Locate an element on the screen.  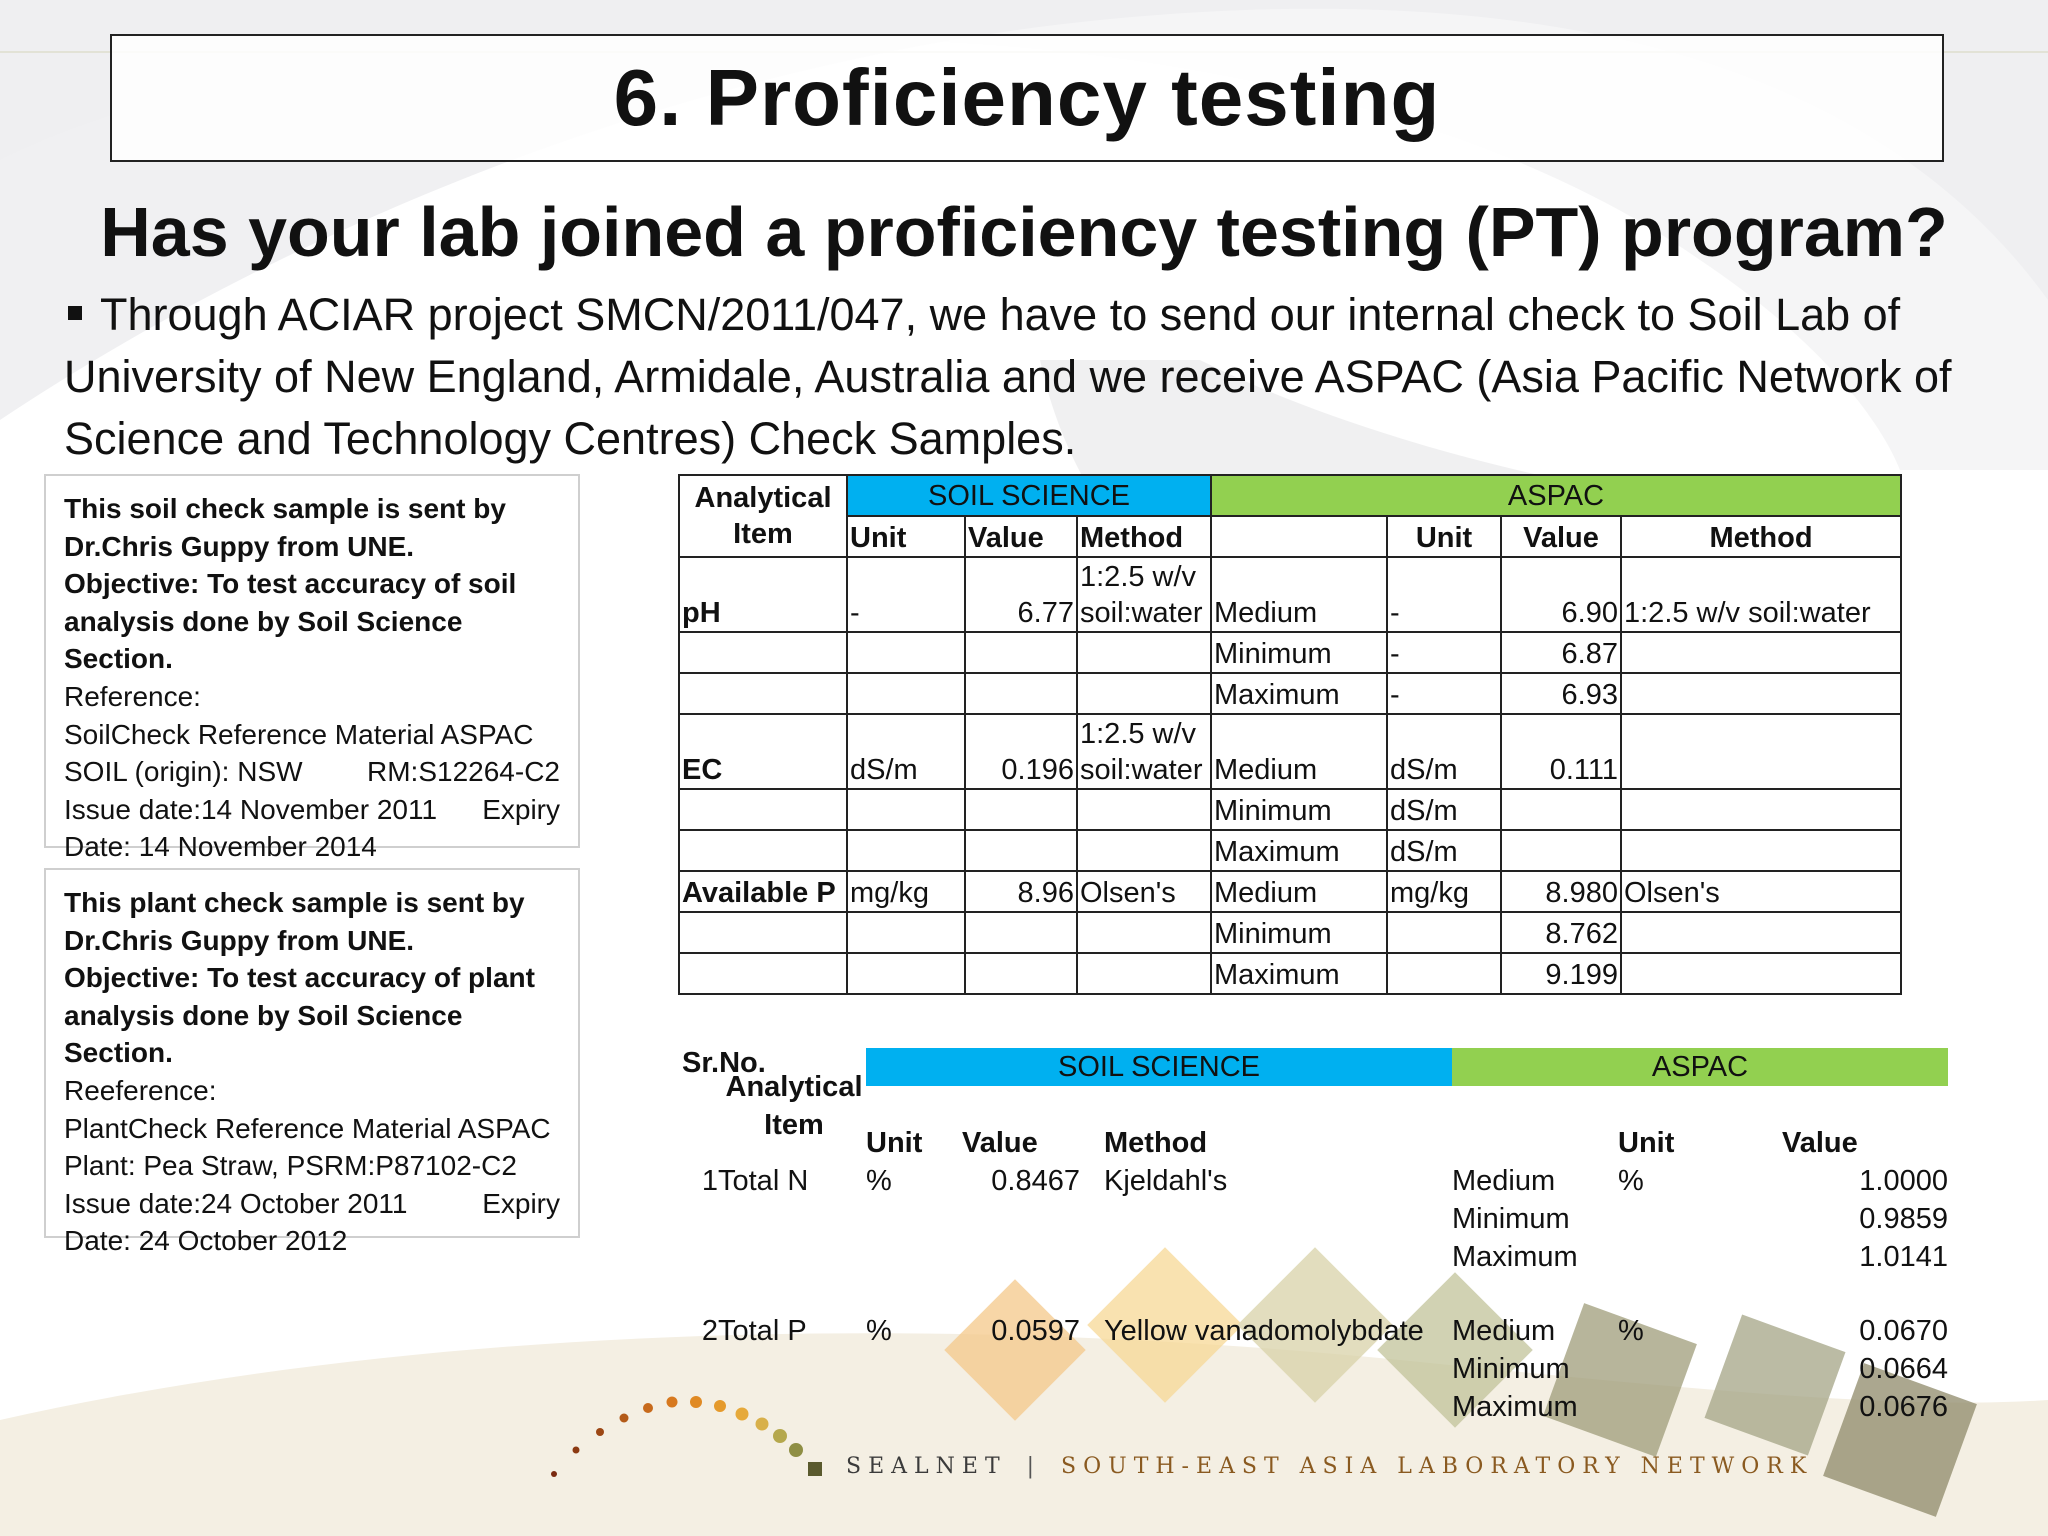
soil-box-line: analysis done by Soil Science Section. is located at coordinates (263, 640).